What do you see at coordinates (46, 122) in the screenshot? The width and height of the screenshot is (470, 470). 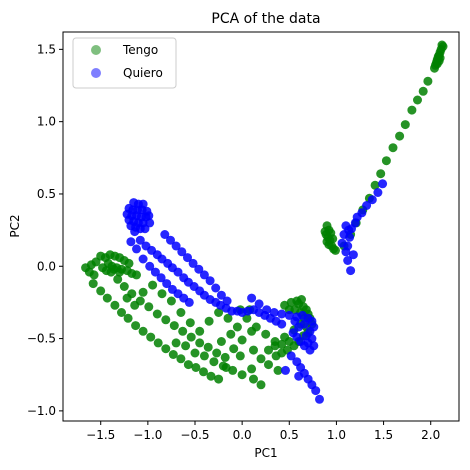 I see `y-tick-label: 1.0` at bounding box center [46, 122].